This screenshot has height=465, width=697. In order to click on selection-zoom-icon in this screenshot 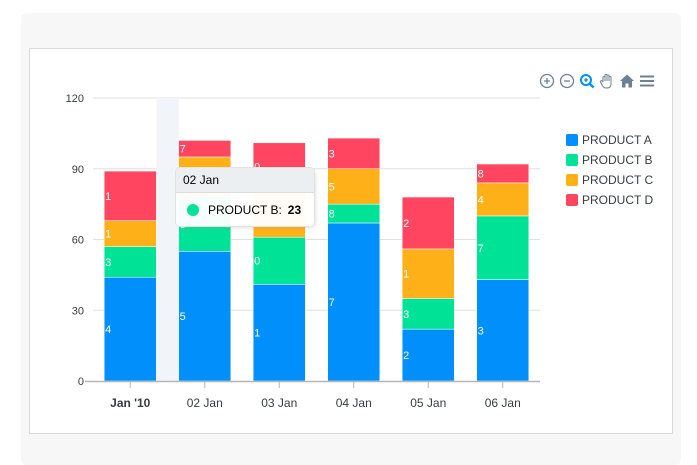, I will do `click(587, 81)`.